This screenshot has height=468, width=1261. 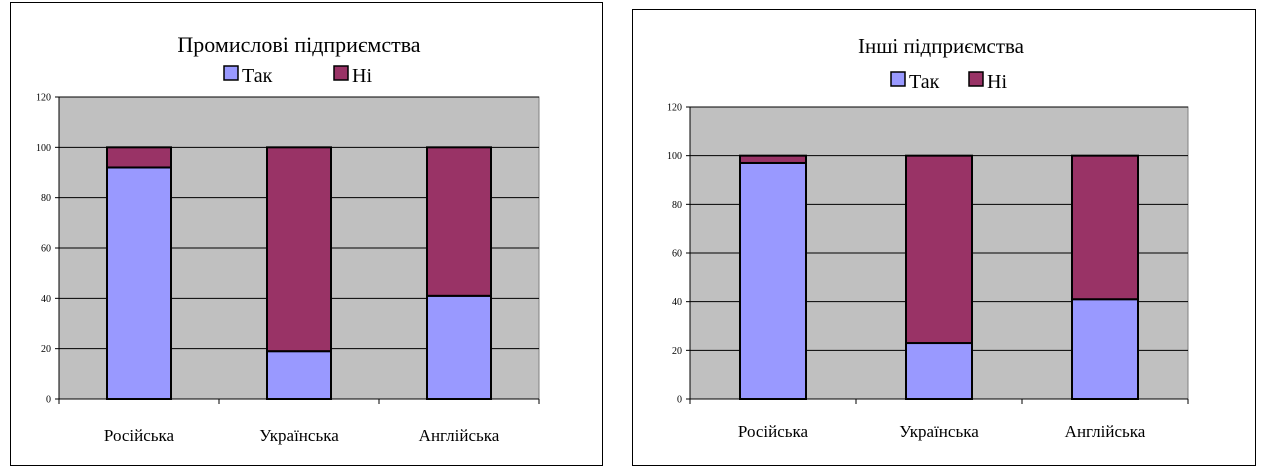 What do you see at coordinates (941, 46) in the screenshot?
I see `chart-title: Інші підприємства` at bounding box center [941, 46].